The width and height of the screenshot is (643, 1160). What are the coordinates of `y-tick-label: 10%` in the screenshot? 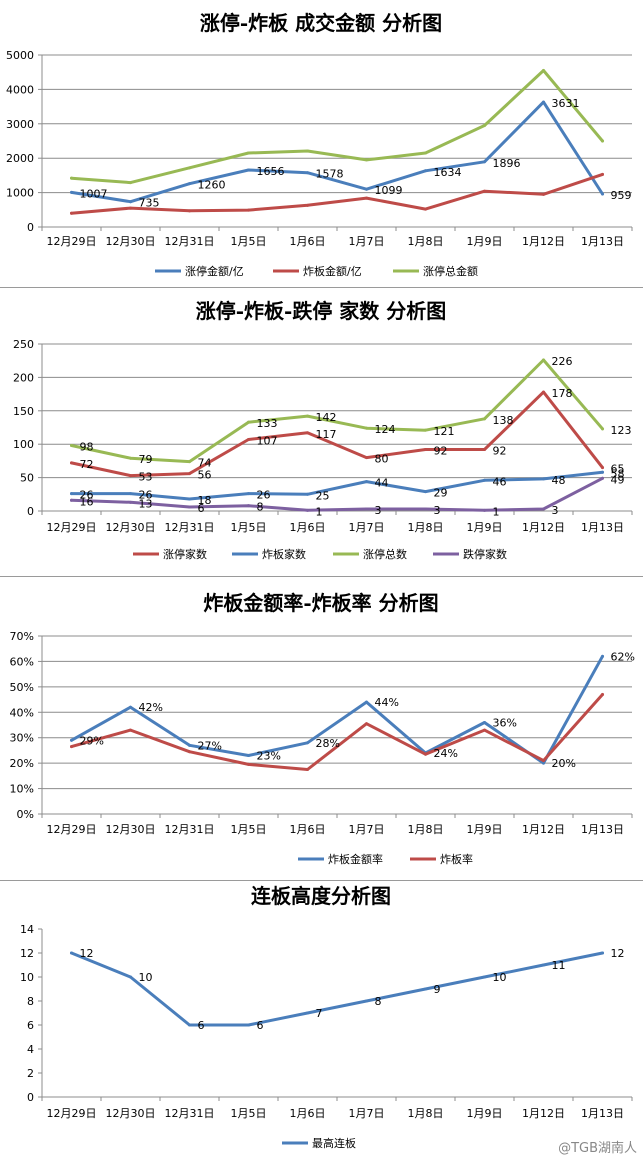 It's located at (22, 789).